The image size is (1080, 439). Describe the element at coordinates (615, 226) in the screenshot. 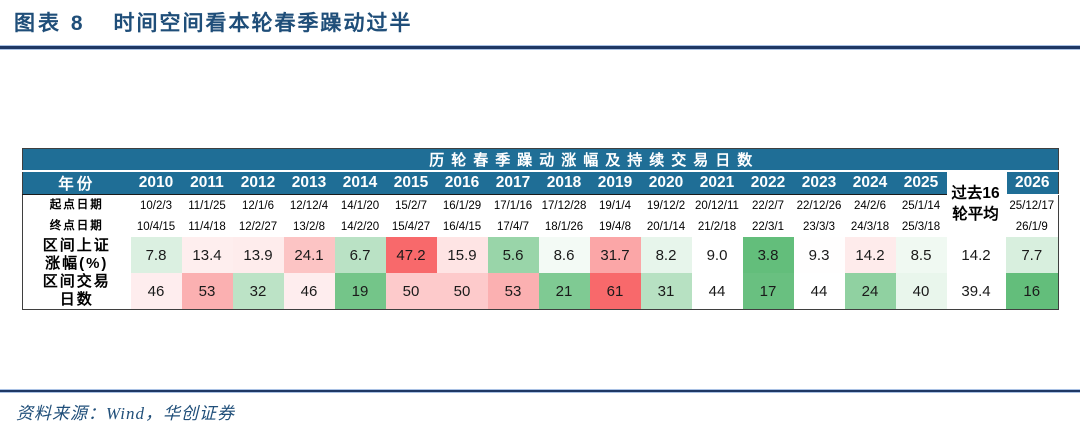

I see `cell-end_date: 19/4/8` at that location.